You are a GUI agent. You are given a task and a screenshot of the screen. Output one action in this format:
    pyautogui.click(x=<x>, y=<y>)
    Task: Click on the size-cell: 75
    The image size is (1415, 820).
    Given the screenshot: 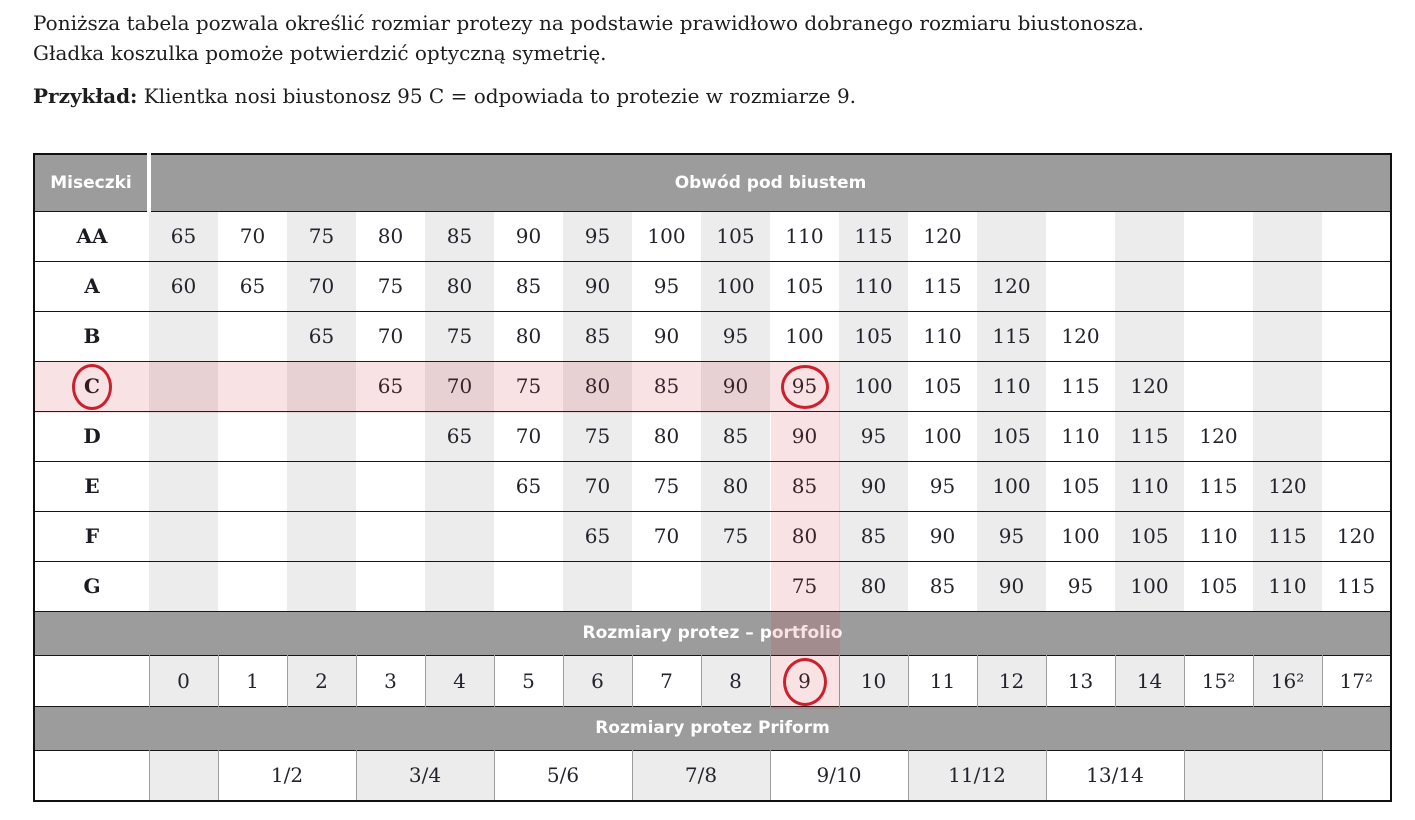 What is the action you would take?
    pyautogui.click(x=735, y=536)
    